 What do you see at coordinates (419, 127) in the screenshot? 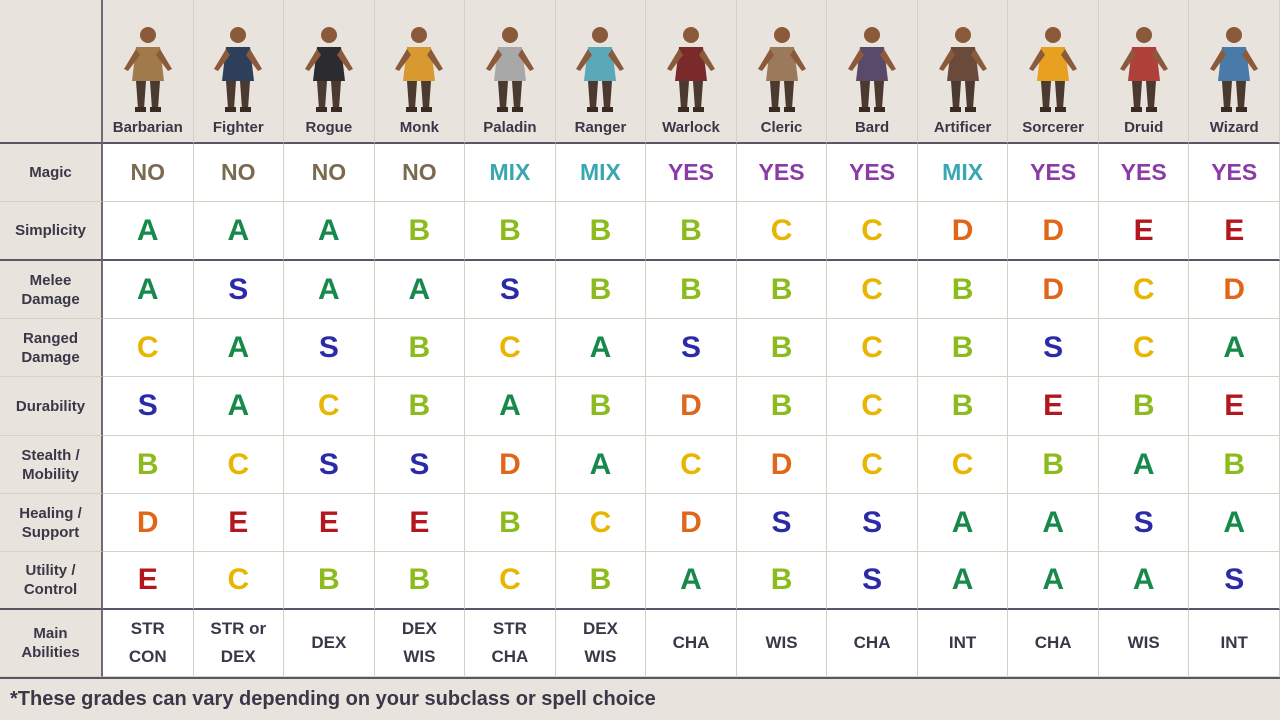
I see `class-name: Monk` at bounding box center [419, 127].